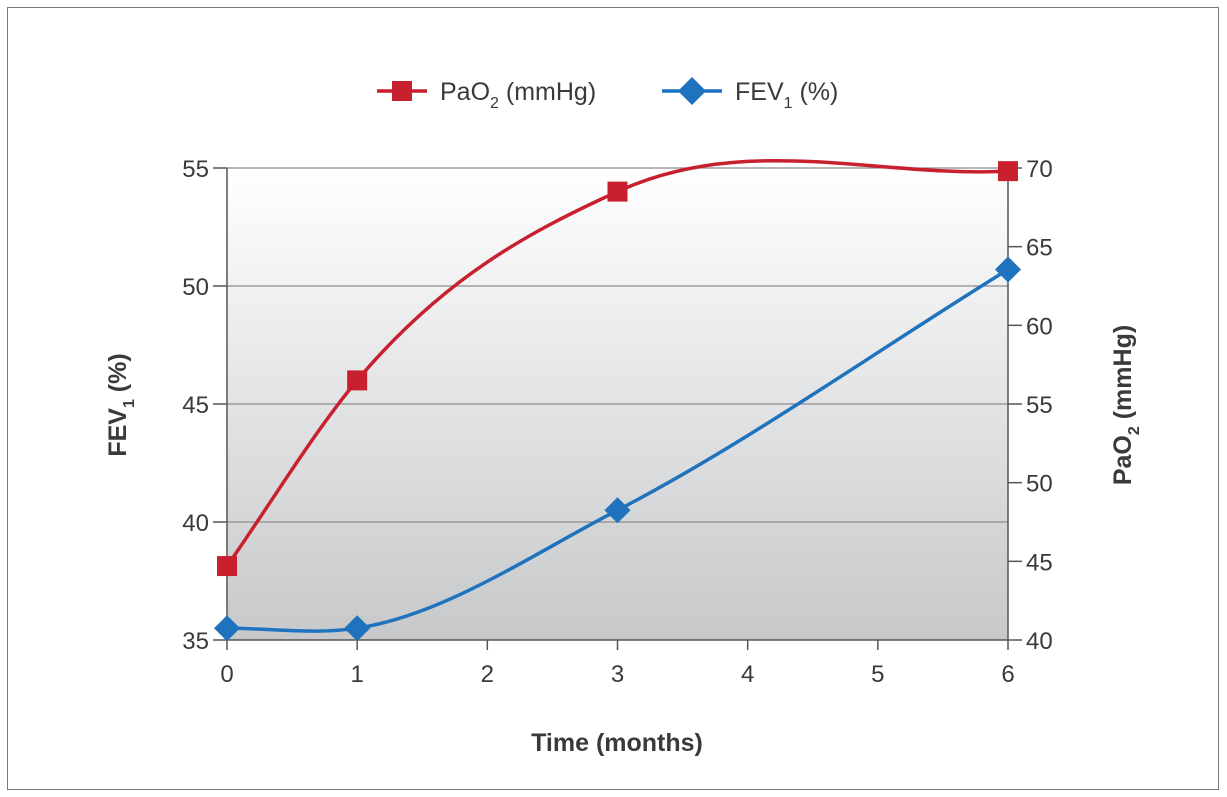 The image size is (1227, 797). I want to click on legend-marker-square, so click(402, 91).